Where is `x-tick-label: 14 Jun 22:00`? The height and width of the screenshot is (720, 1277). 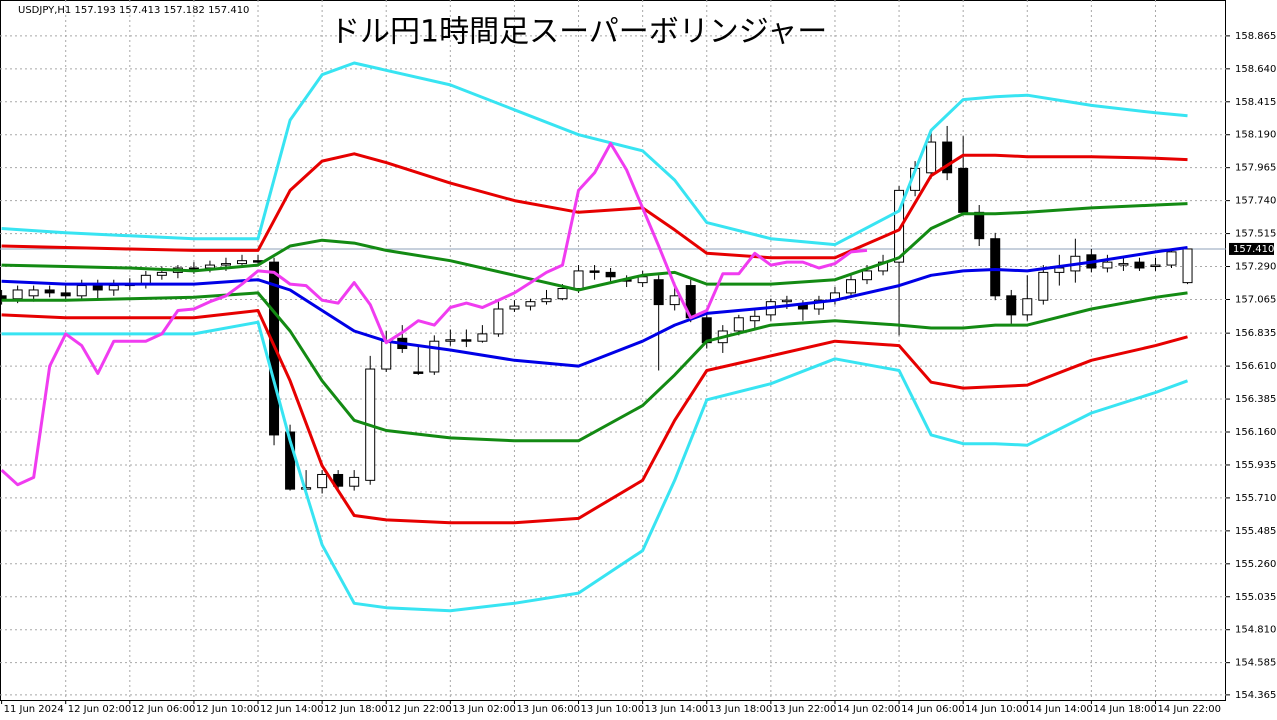 x-tick-label: 14 Jun 22:00 is located at coordinates (1189, 709).